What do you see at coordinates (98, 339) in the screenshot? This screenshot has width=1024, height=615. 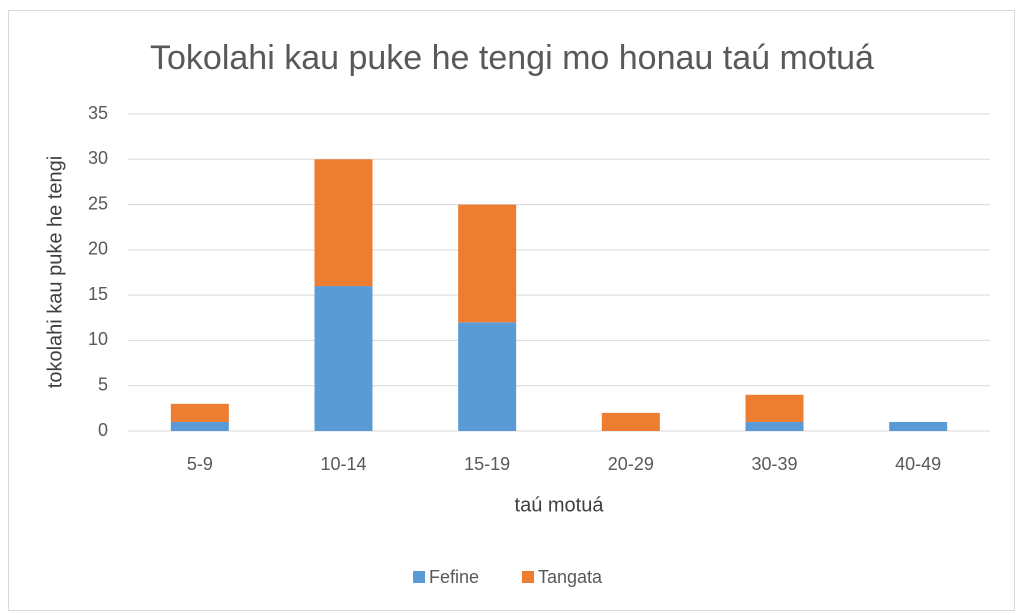 I see `y-tick-label: 10` at bounding box center [98, 339].